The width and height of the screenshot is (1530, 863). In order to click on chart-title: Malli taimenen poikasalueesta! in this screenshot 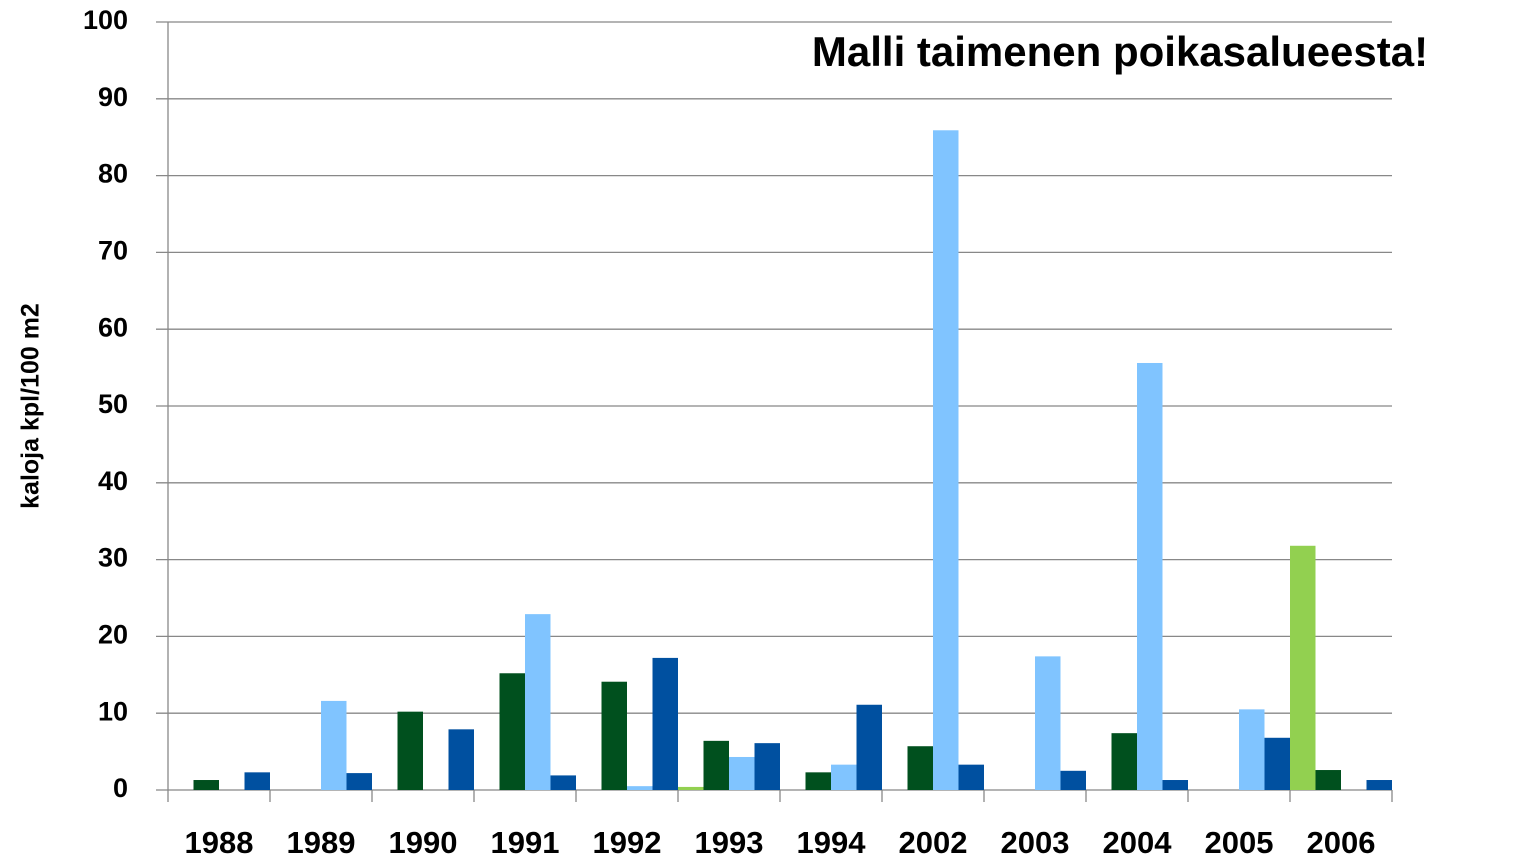, I will do `click(1120, 51)`.